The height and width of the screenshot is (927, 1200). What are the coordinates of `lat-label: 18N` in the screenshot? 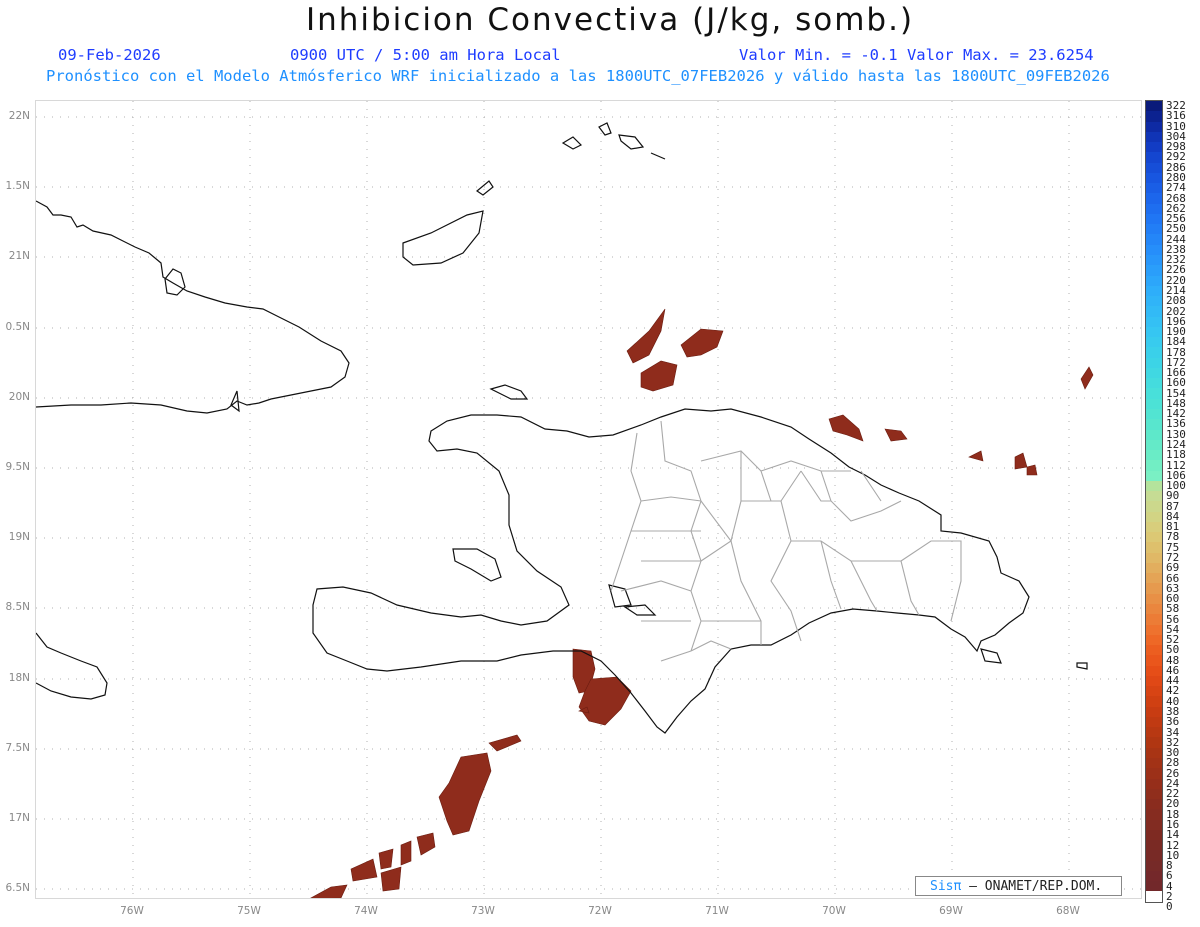 It's located at (19, 678).